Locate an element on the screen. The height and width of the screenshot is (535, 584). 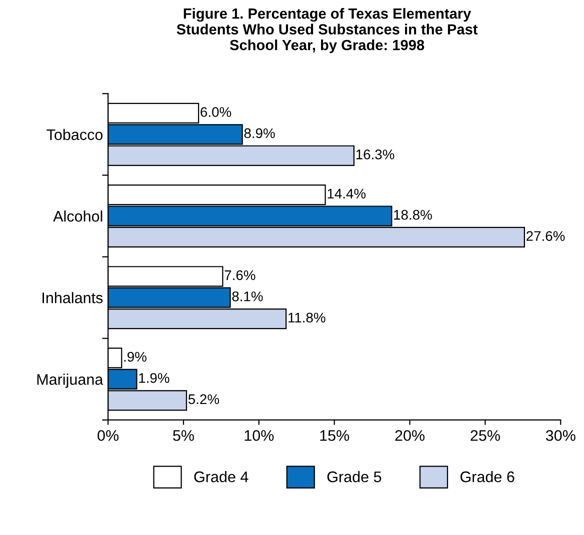
x-tick-label: 5% is located at coordinates (183, 435).